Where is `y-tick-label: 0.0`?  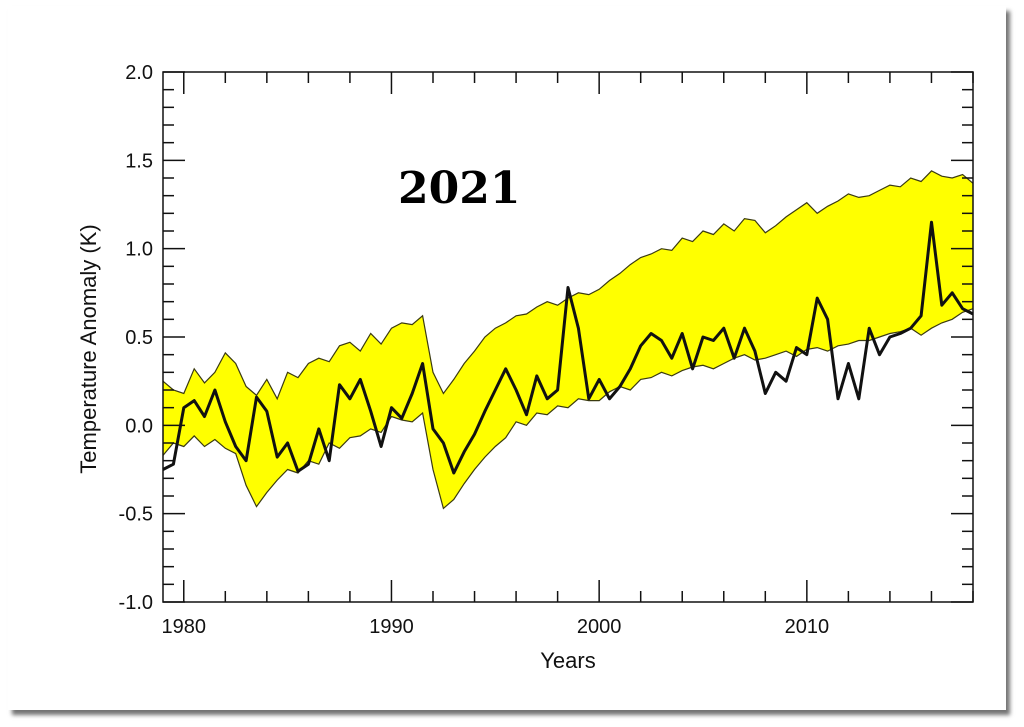
y-tick-label: 0.0 is located at coordinates (139, 426).